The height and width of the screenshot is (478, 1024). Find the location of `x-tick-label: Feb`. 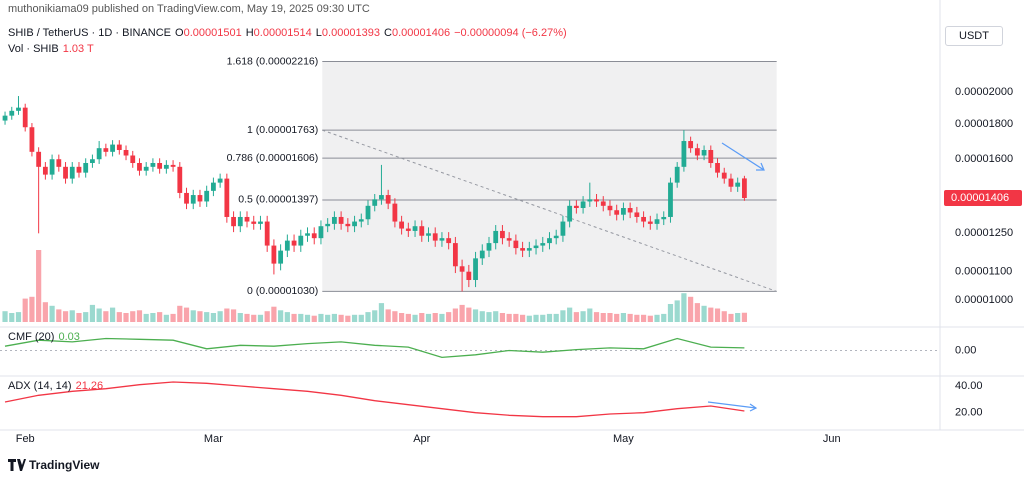

x-tick-label: Feb is located at coordinates (25, 439).